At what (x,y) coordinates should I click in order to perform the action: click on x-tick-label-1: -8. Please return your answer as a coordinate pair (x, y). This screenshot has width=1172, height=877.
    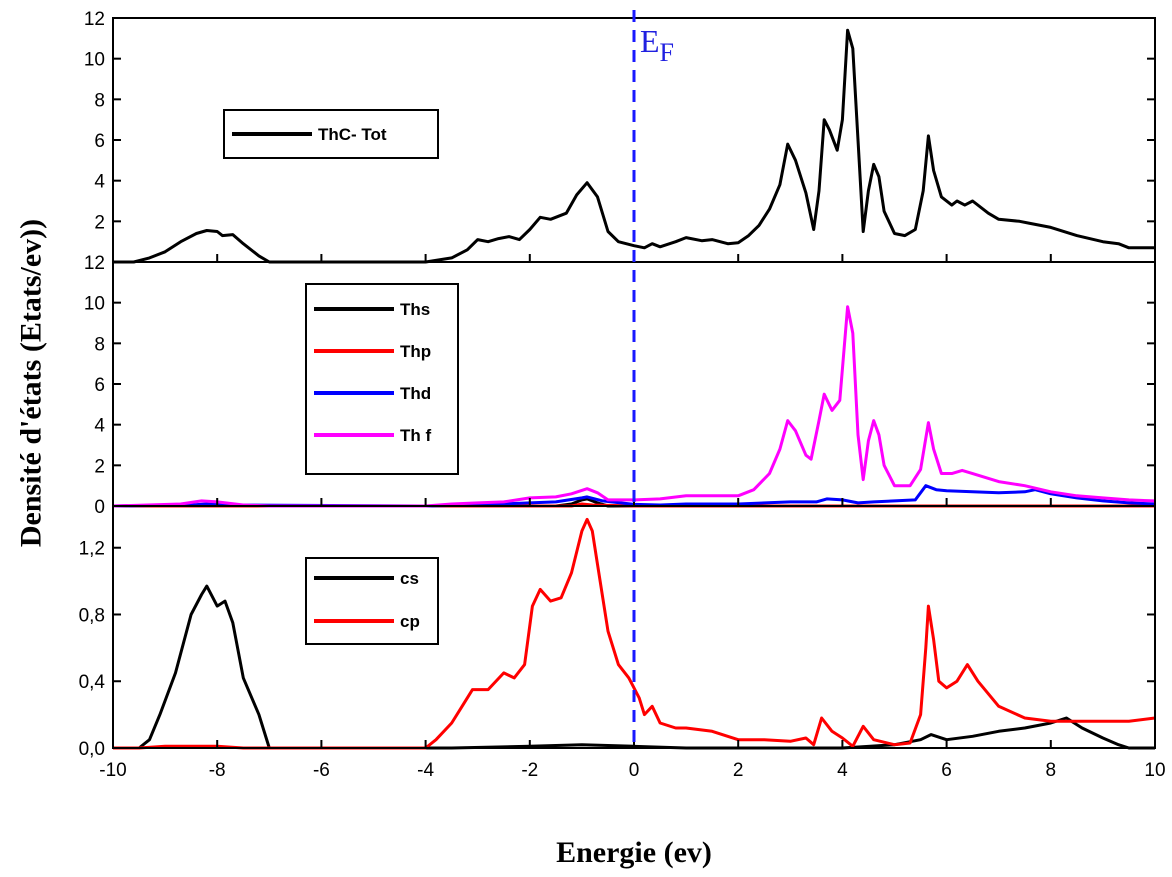
    Looking at the image, I should click on (217, 770).